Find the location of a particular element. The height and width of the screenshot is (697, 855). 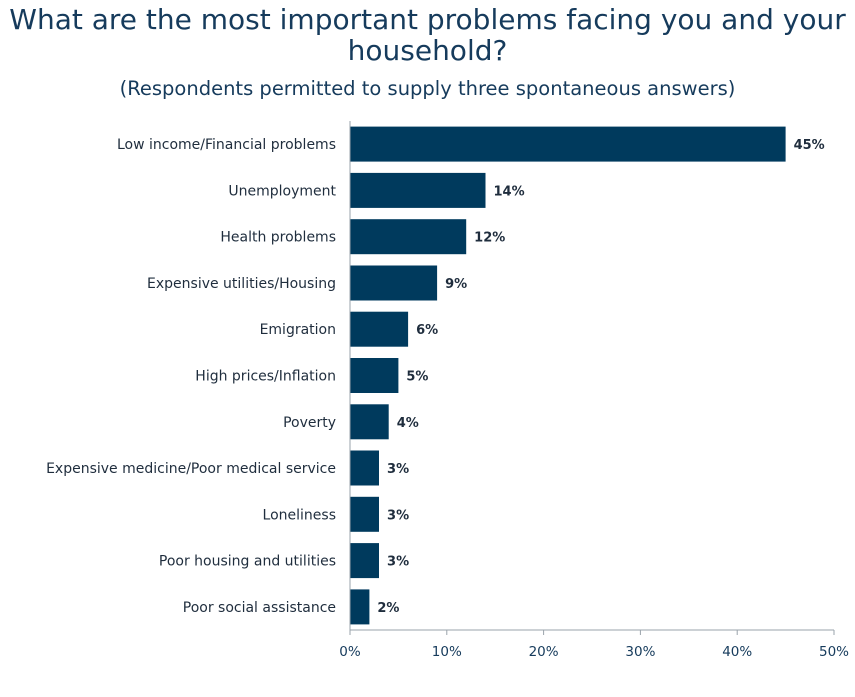

x-tick-label: 40% is located at coordinates (737, 652).